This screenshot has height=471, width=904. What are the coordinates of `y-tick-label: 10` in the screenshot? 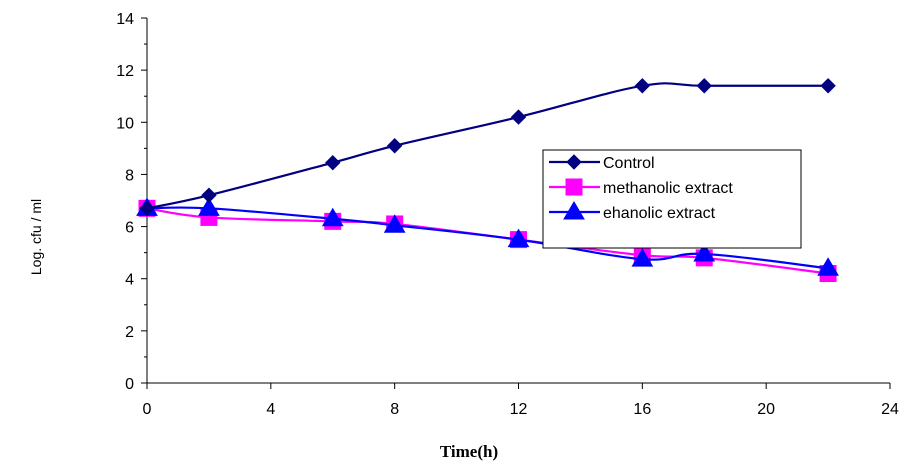 It's located at (125, 123).